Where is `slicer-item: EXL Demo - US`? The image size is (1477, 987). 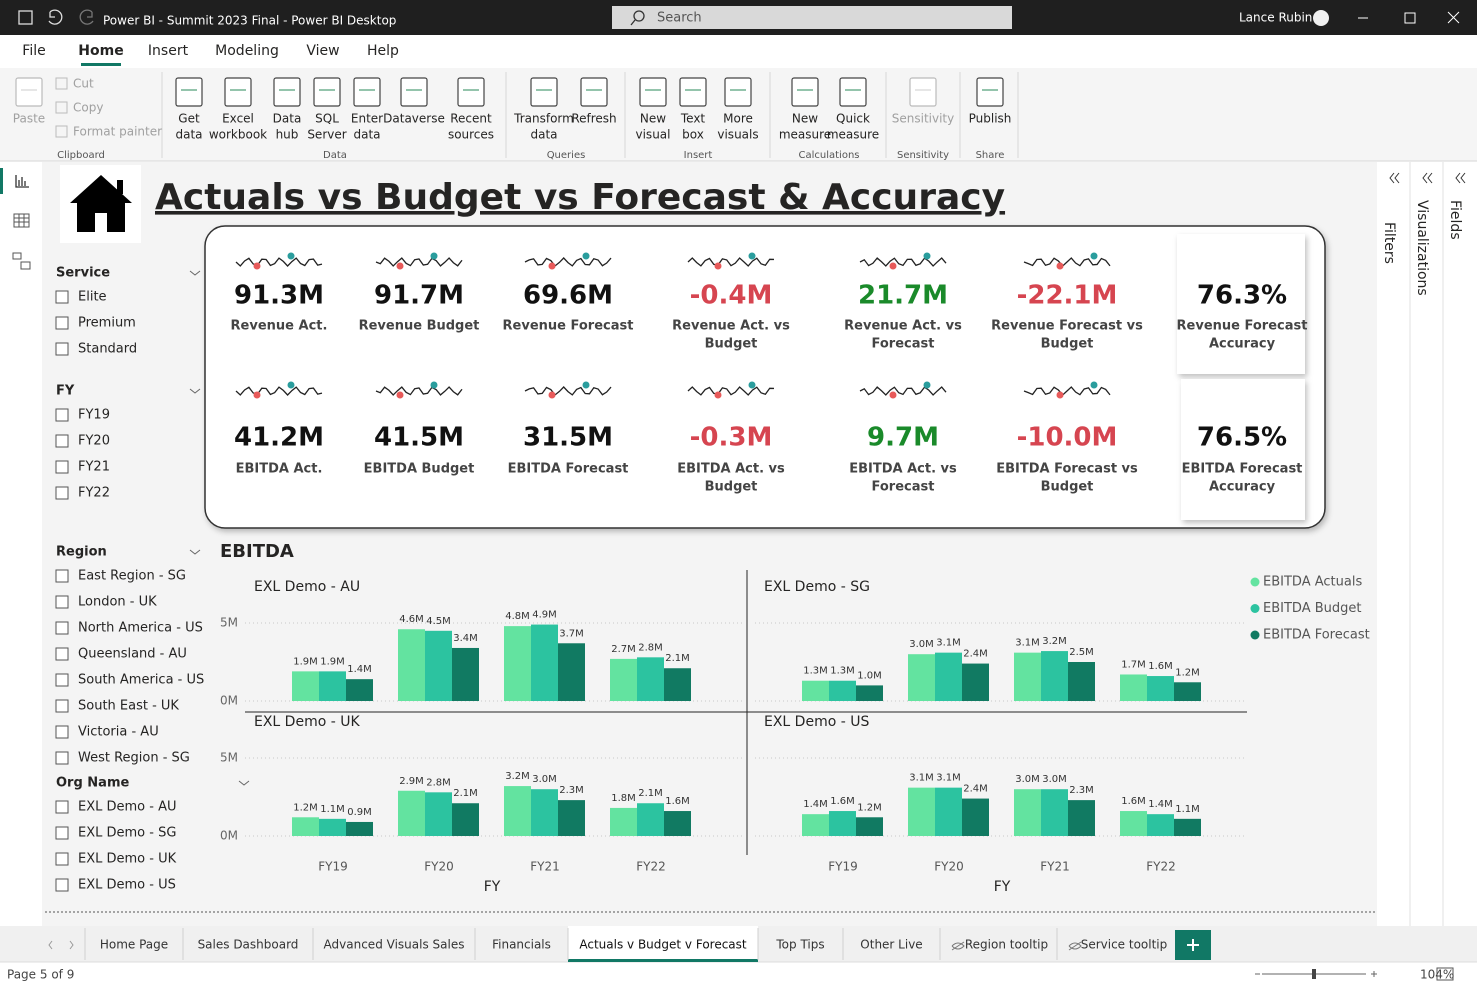
slicer-item: EXL Demo - US is located at coordinates (127, 885).